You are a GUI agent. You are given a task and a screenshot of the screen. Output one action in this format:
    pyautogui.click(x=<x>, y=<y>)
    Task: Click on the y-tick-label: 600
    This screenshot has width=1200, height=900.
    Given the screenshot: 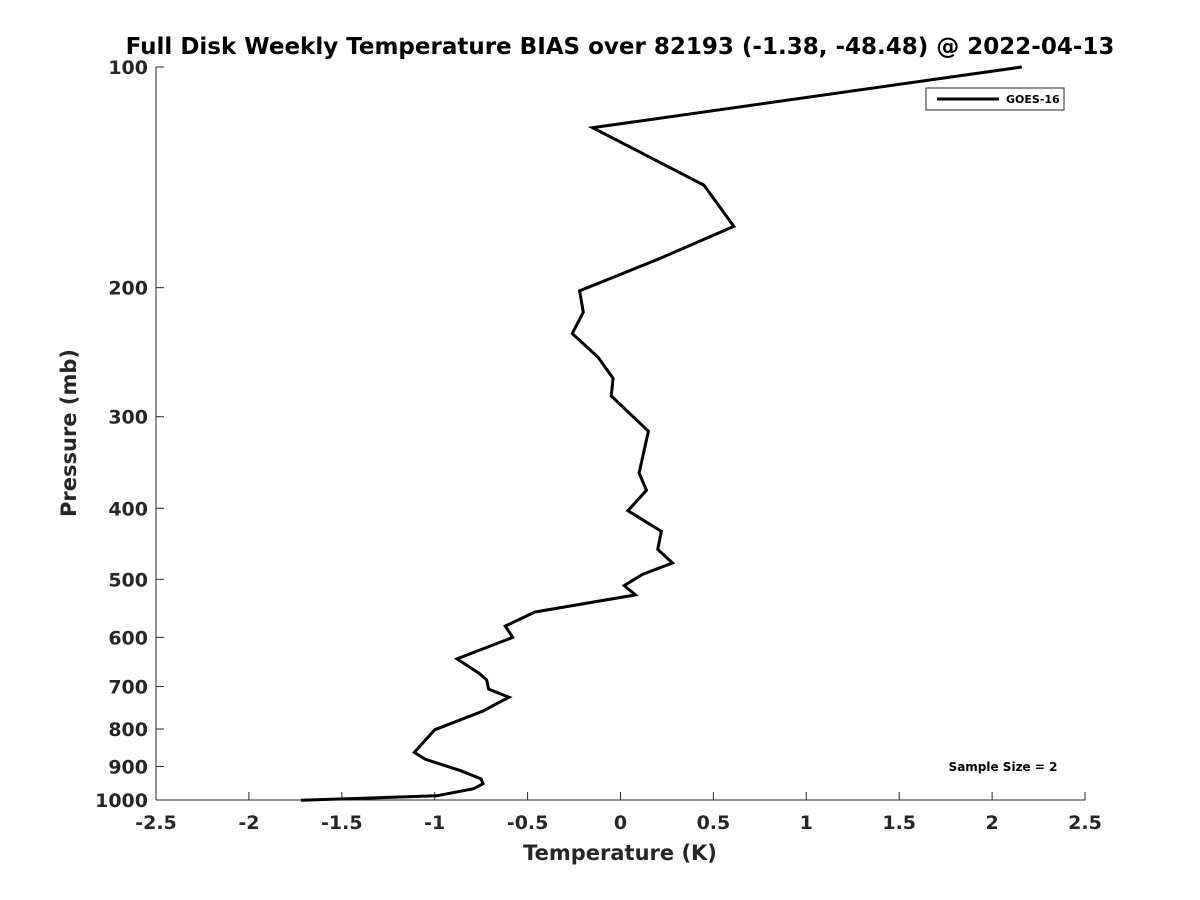 What is the action you would take?
    pyautogui.click(x=128, y=638)
    